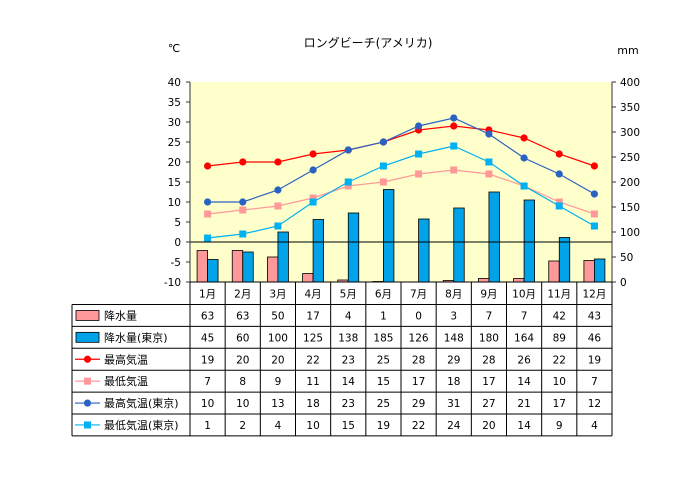  What do you see at coordinates (312, 404) in the screenshot?
I see `max-temp-tokyo-cell-4: 18` at bounding box center [312, 404].